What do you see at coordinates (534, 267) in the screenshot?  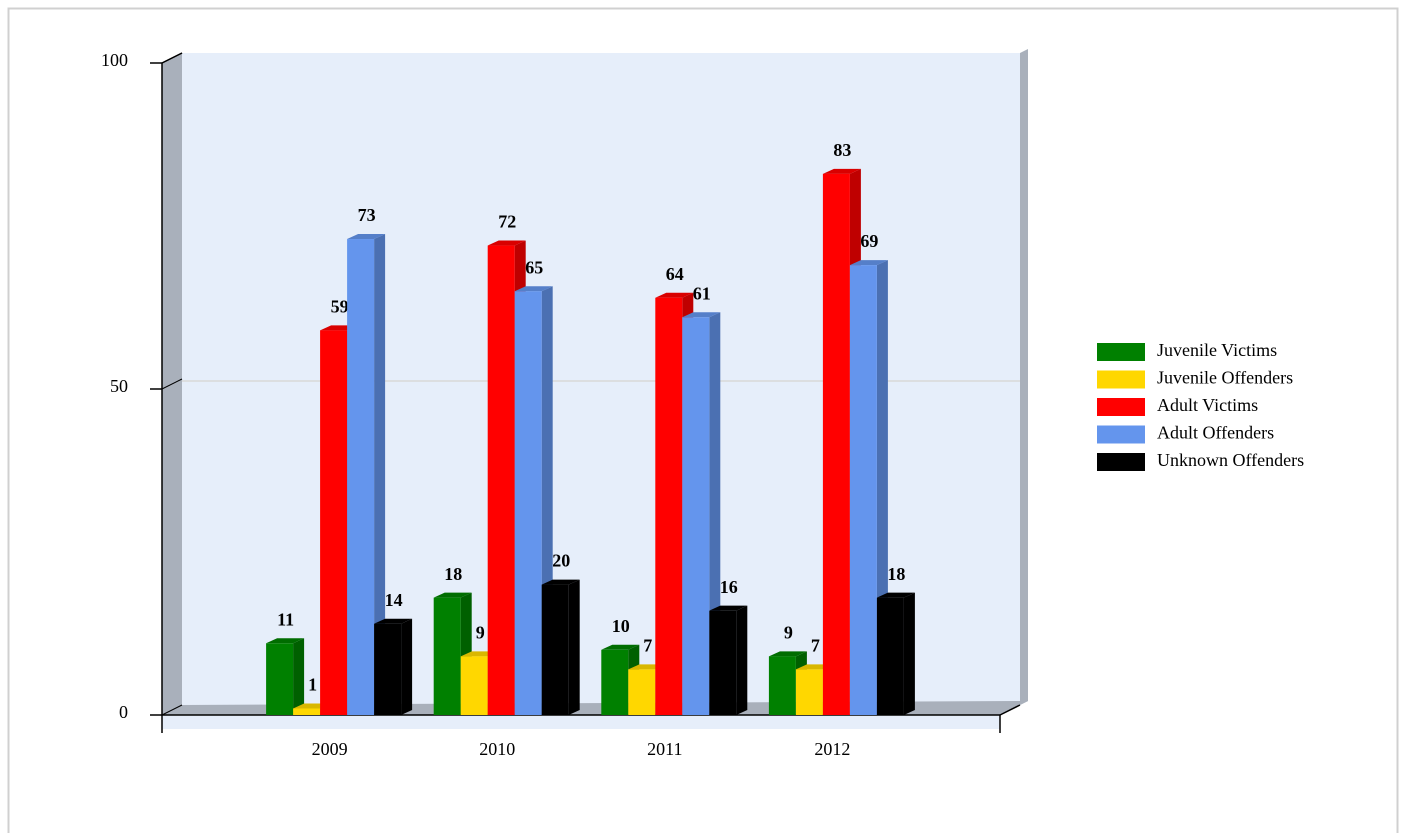 I see `value-label: 65` at bounding box center [534, 267].